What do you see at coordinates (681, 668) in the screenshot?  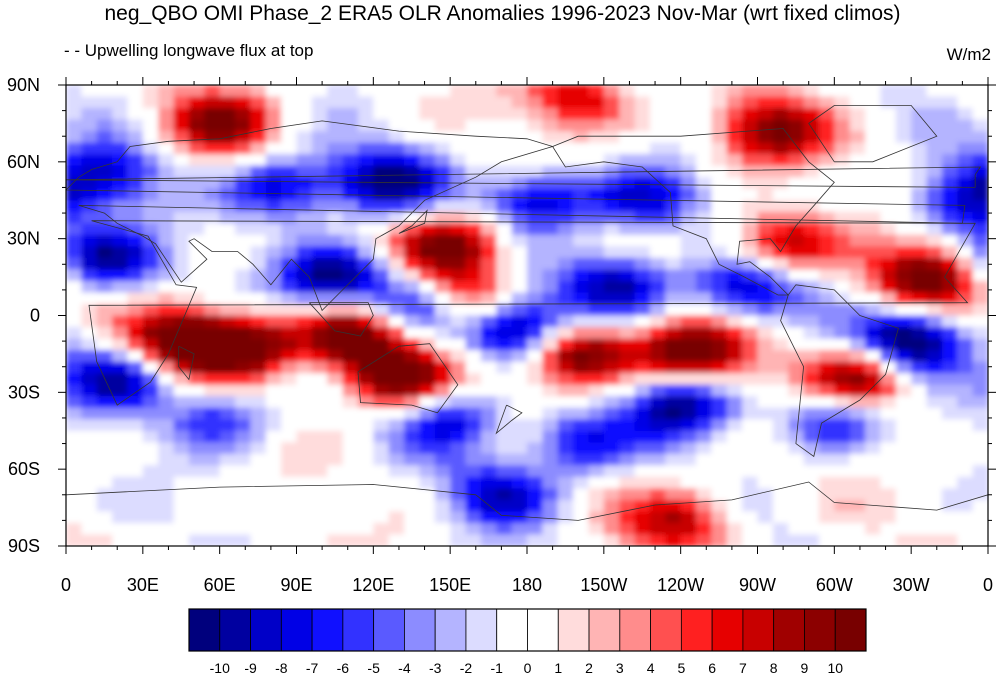 I see `colorbar-label: 5` at bounding box center [681, 668].